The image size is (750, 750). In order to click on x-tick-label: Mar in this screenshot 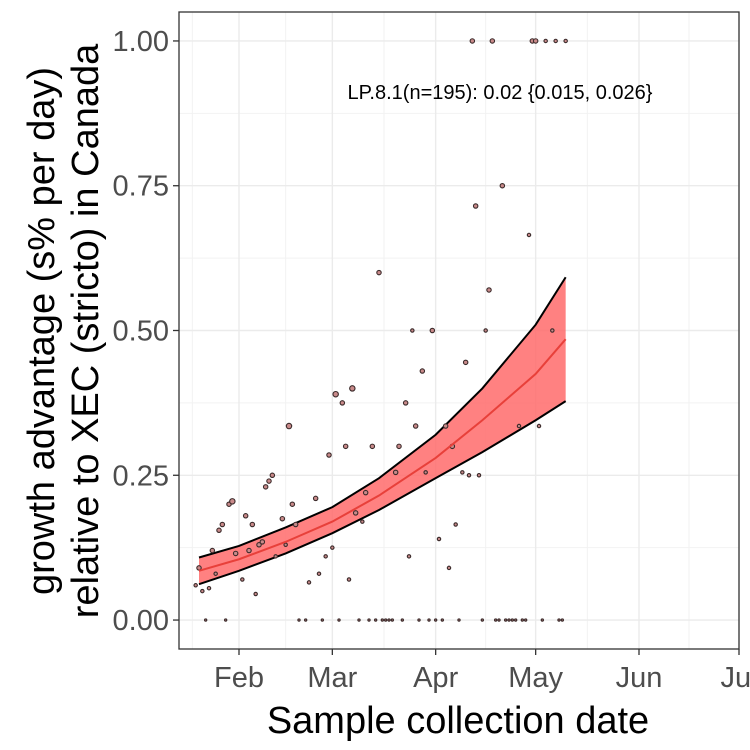, I will do `click(332, 678)`.